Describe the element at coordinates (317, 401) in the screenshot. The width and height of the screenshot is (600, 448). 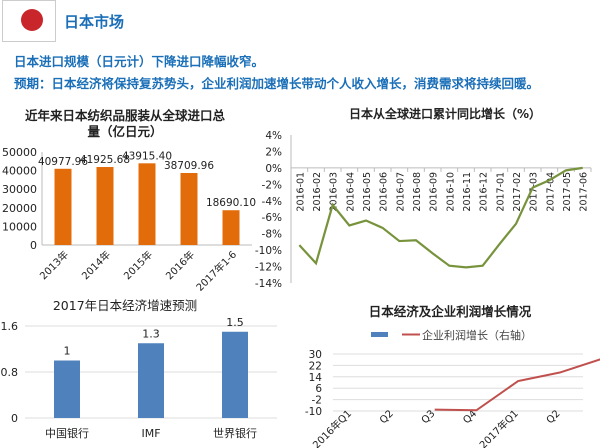
I see `y-tick-label: -2` at that location.